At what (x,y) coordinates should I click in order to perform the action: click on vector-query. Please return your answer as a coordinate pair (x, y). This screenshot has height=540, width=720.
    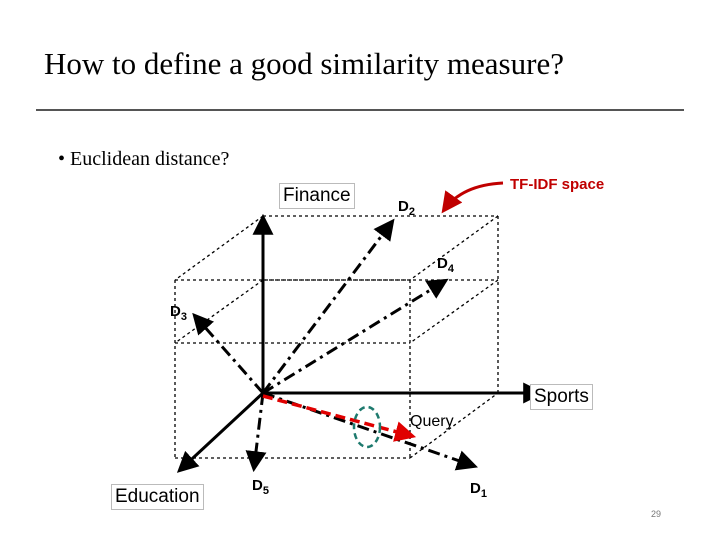
    Looking at the image, I should click on (339, 418).